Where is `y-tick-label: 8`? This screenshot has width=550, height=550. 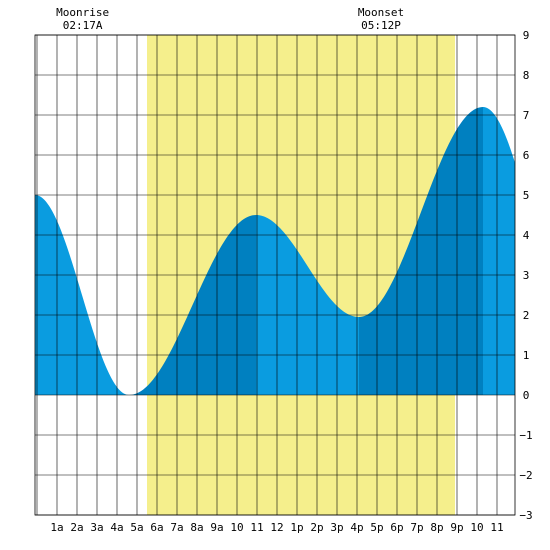 y-tick-label: 8 is located at coordinates (526, 75).